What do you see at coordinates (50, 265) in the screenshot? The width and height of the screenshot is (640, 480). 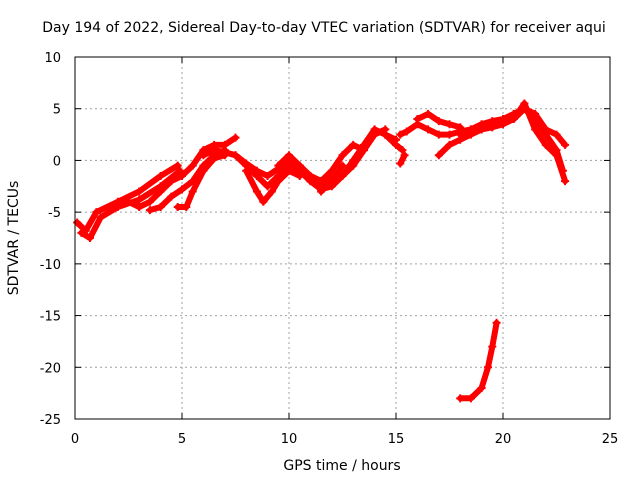 I see `y-tick-label: -10` at bounding box center [50, 265].